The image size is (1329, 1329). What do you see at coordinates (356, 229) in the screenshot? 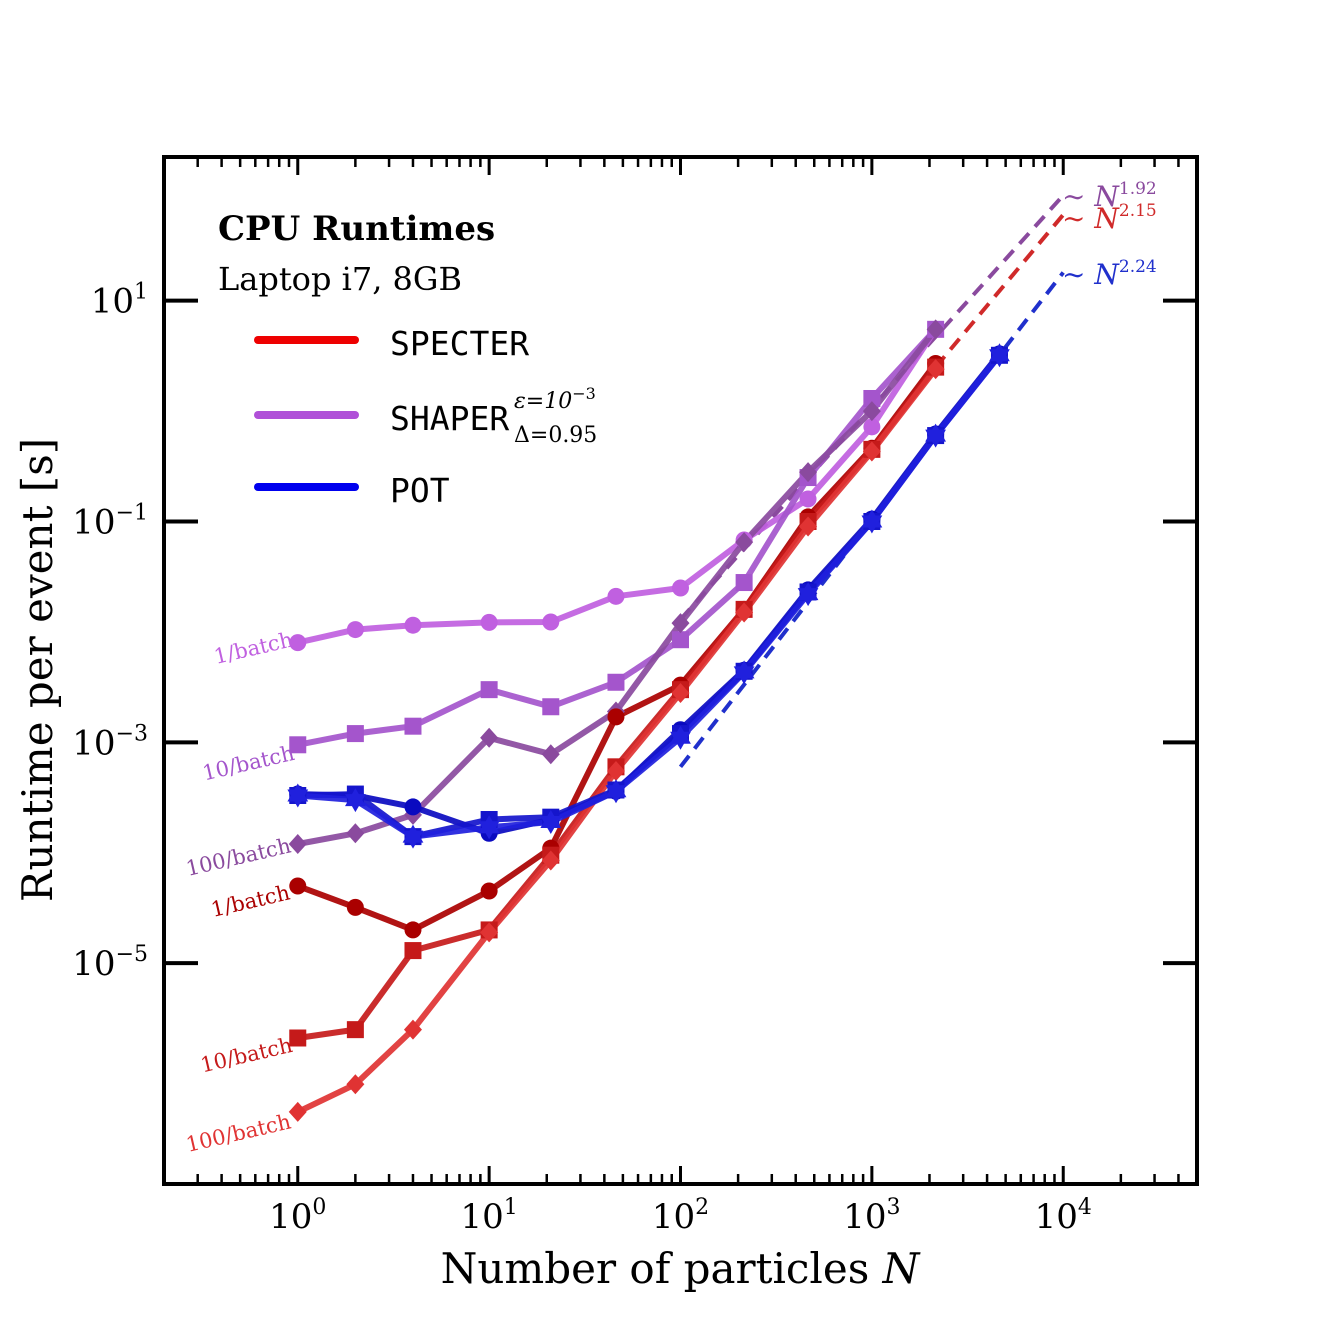
I see `chart-title: CPU Runtimes` at bounding box center [356, 229].